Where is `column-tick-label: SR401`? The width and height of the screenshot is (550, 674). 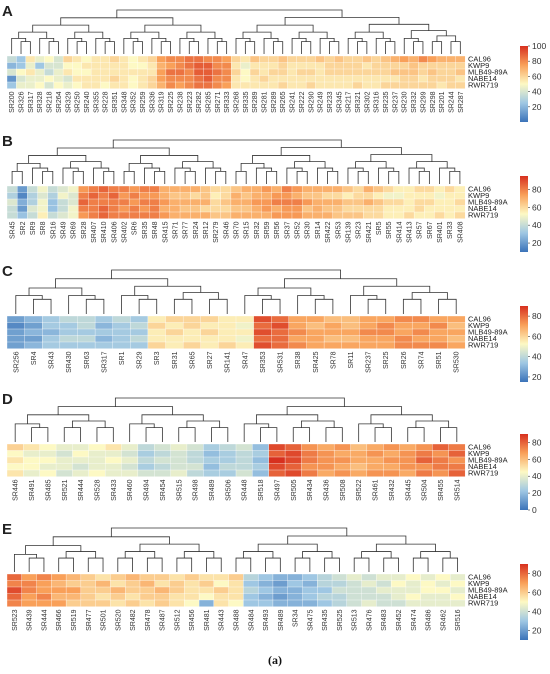 column-tick-label: SR401 is located at coordinates (440, 232).